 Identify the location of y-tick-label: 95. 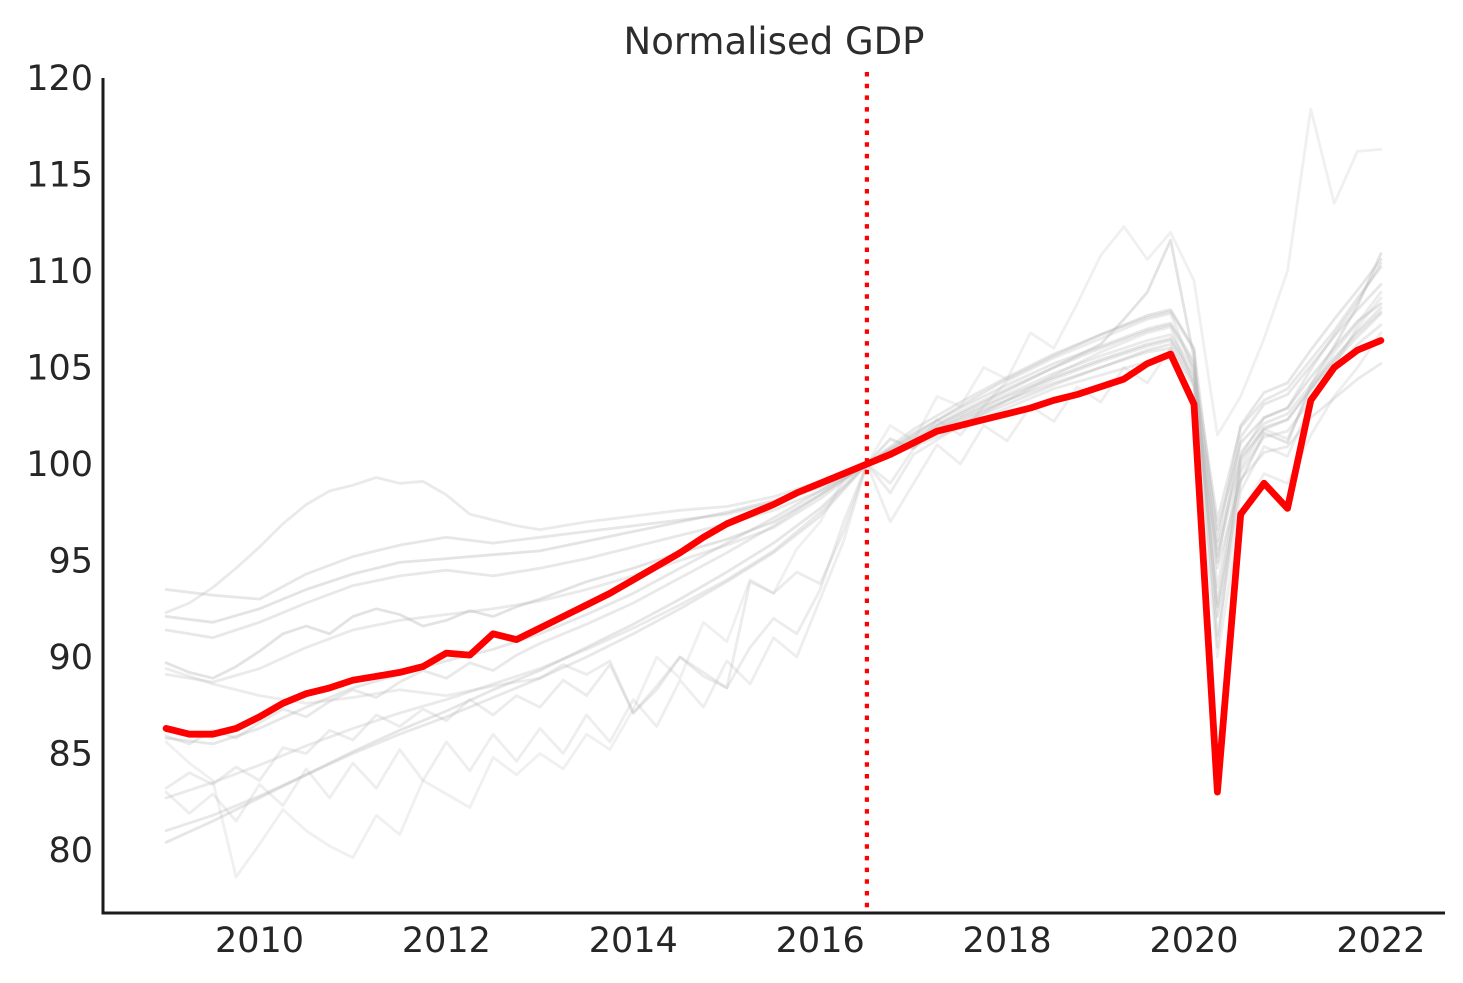
(70, 562).